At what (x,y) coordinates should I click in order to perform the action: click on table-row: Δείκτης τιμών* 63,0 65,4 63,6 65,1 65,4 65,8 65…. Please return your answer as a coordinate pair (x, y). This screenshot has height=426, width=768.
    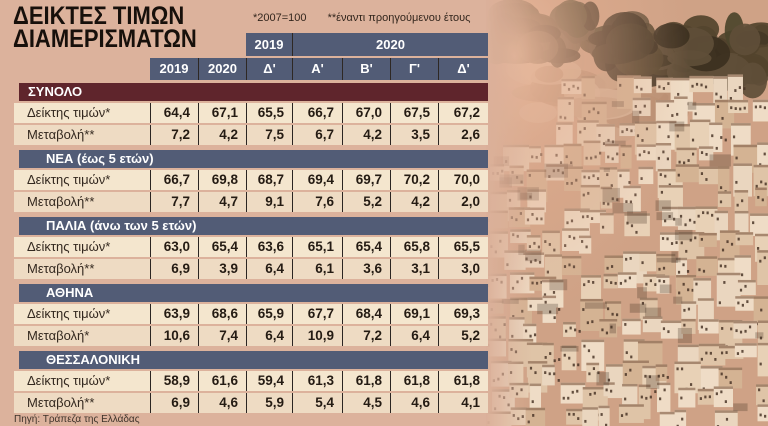
    Looking at the image, I should click on (251, 247).